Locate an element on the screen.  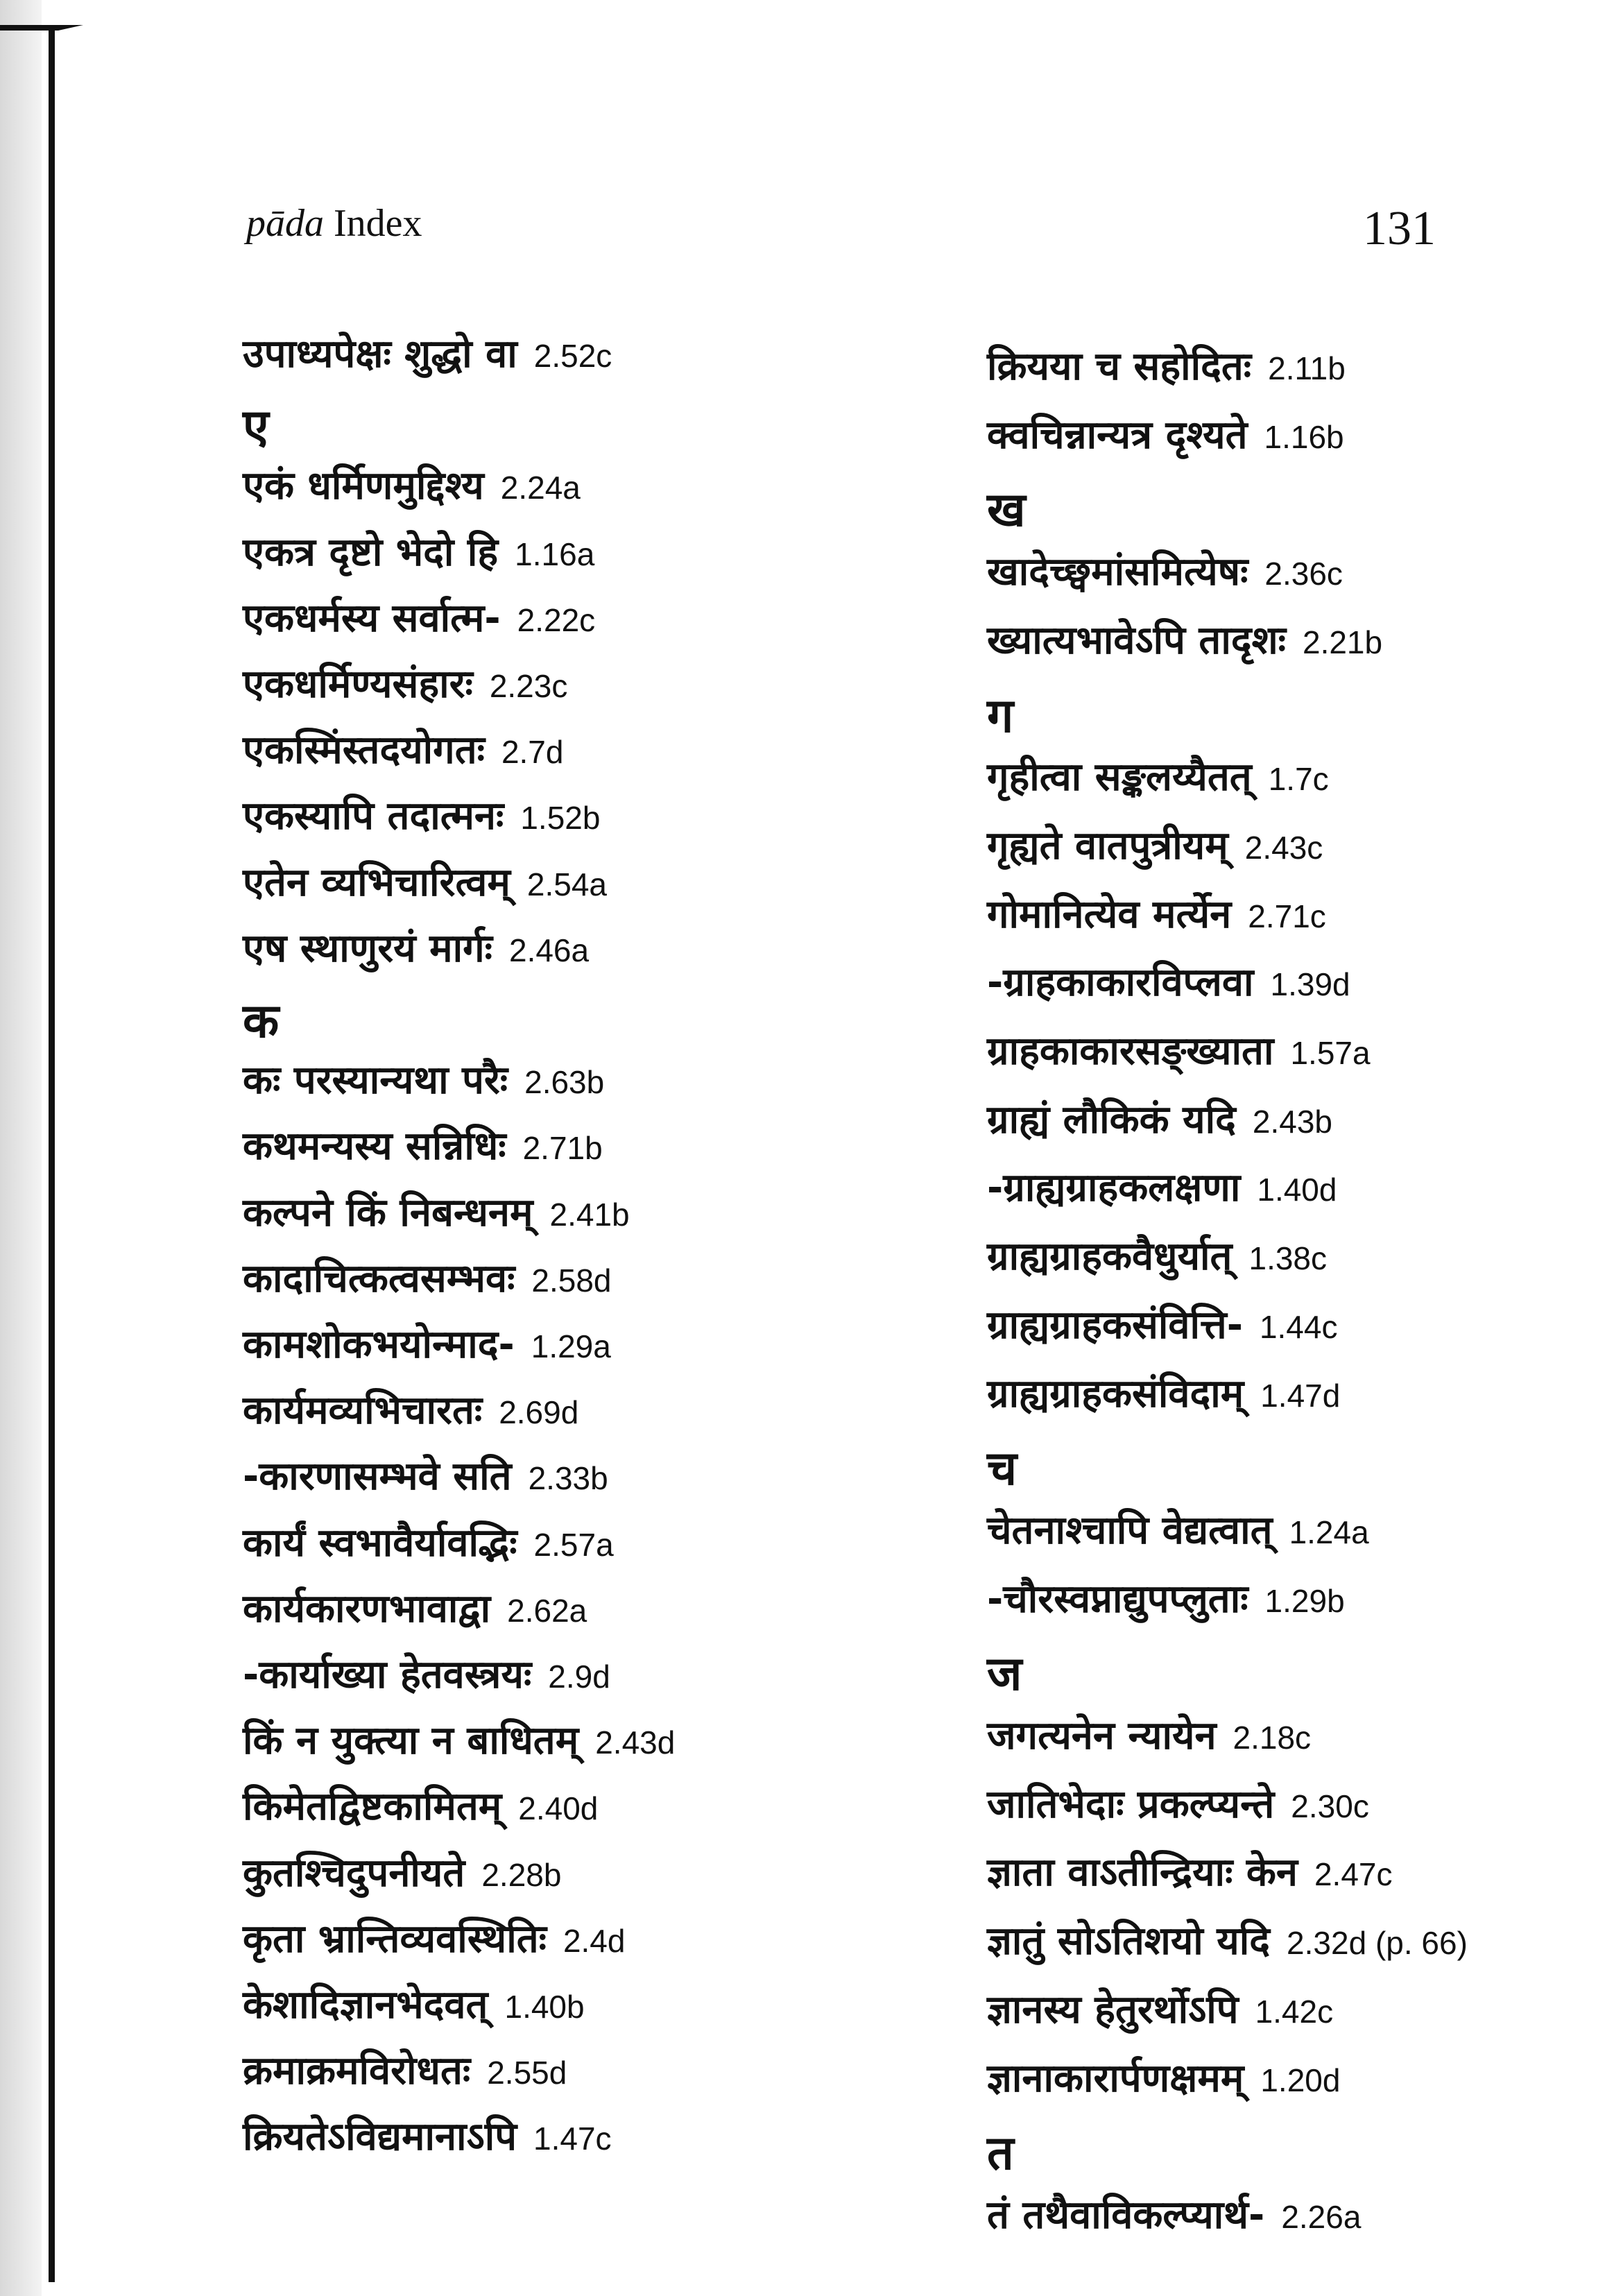
verse-reference: 2.9d is located at coordinates (579, 1677).